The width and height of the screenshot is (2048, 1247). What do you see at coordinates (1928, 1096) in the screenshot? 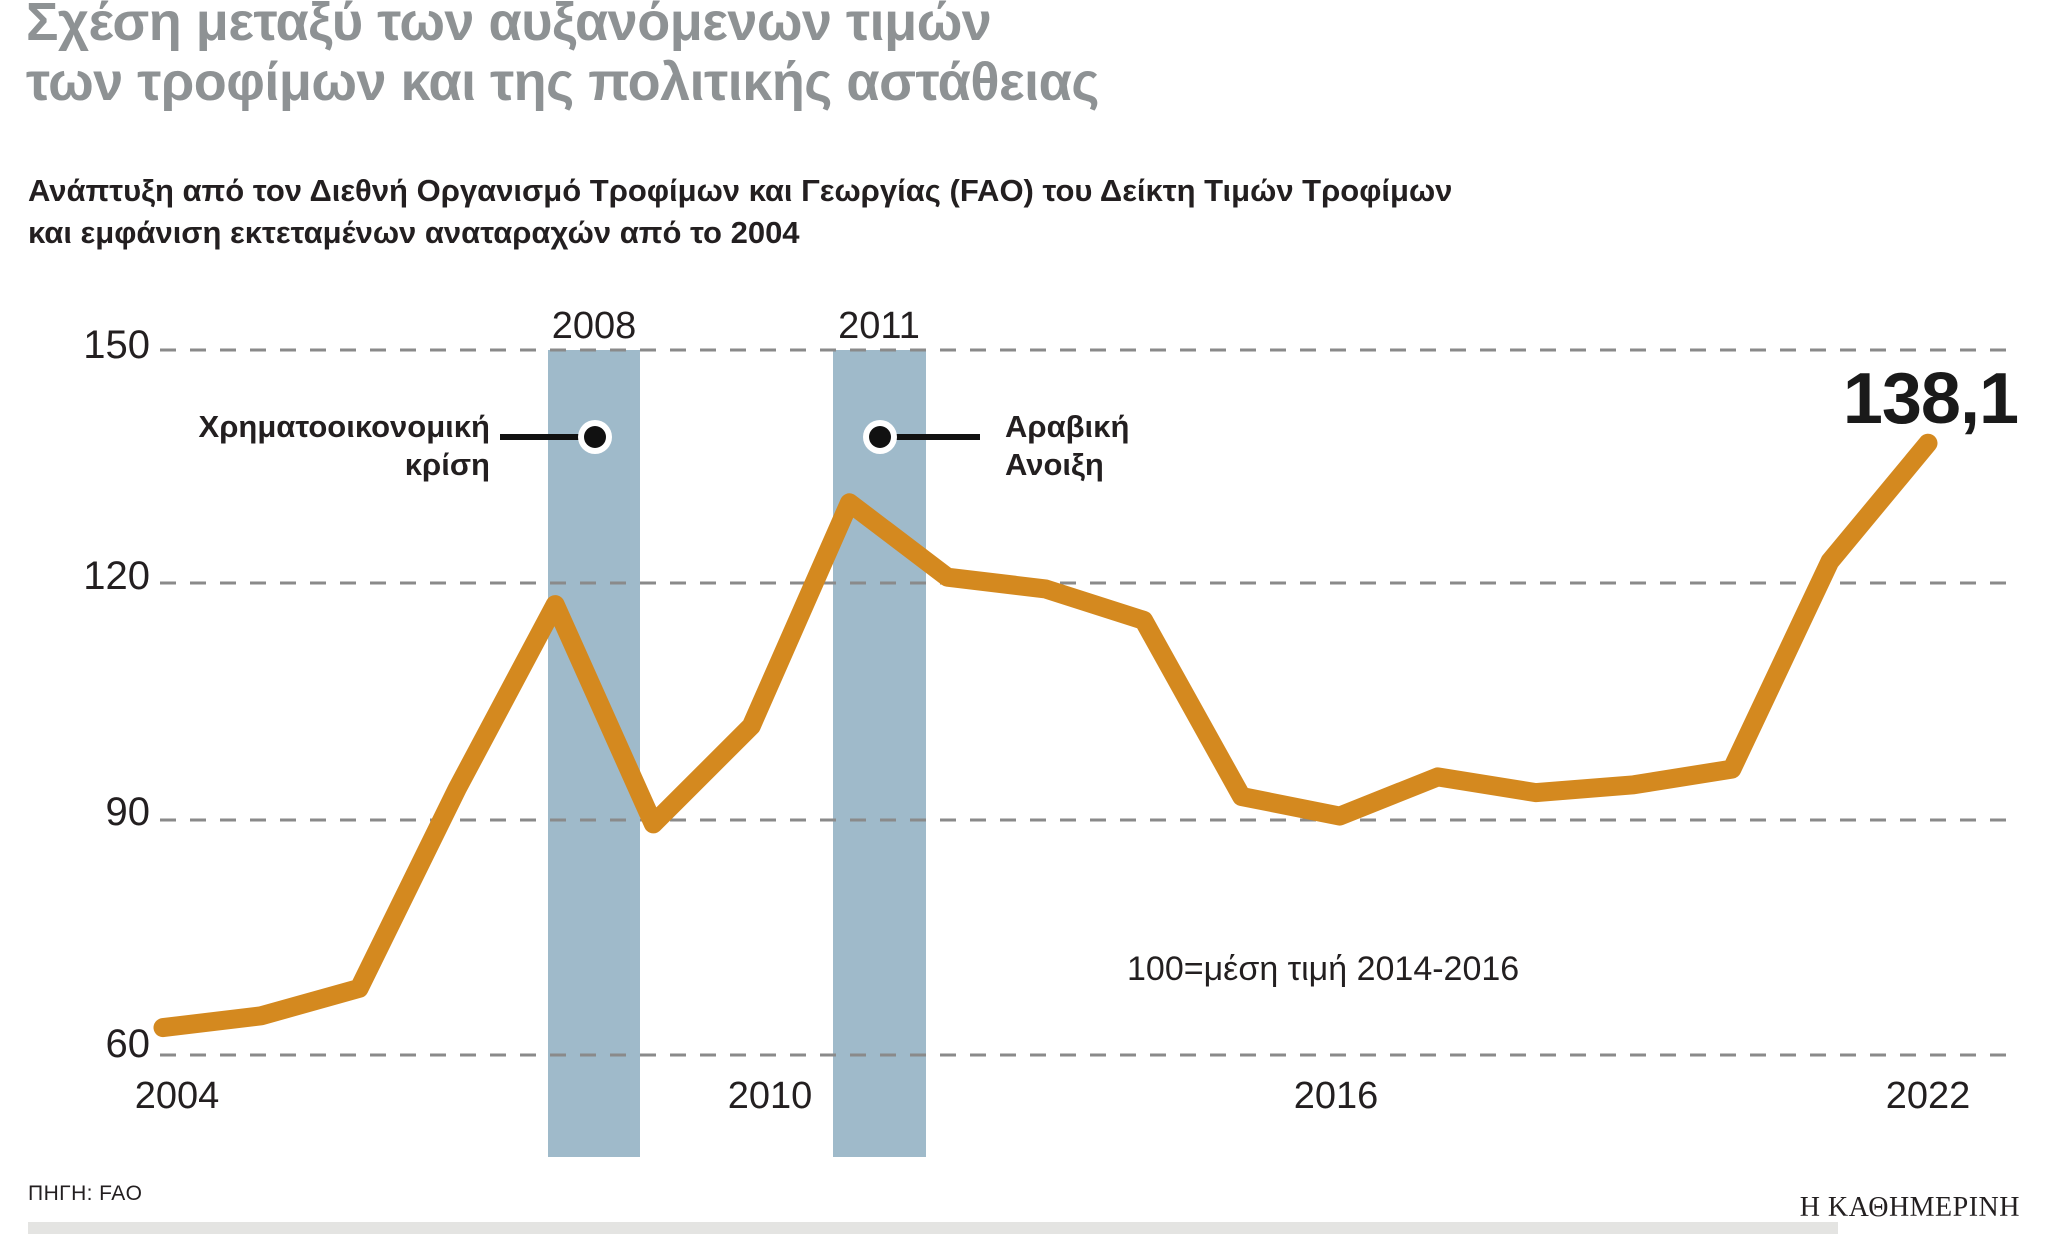
I see `x-axis-tick-2022: 2022` at bounding box center [1928, 1096].